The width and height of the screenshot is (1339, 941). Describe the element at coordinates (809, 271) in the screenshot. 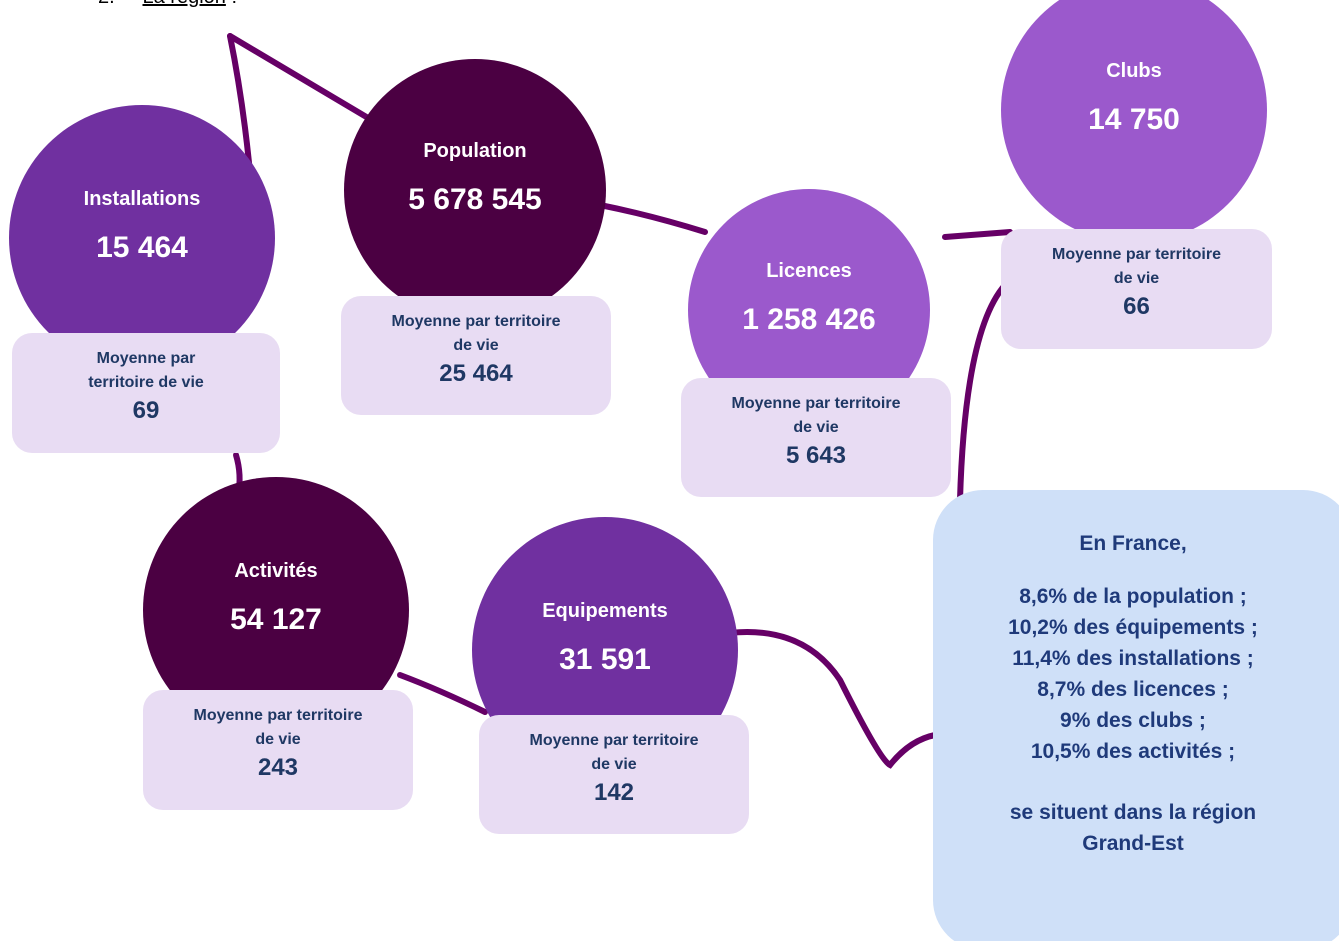

I see `node-label: Licences` at that location.